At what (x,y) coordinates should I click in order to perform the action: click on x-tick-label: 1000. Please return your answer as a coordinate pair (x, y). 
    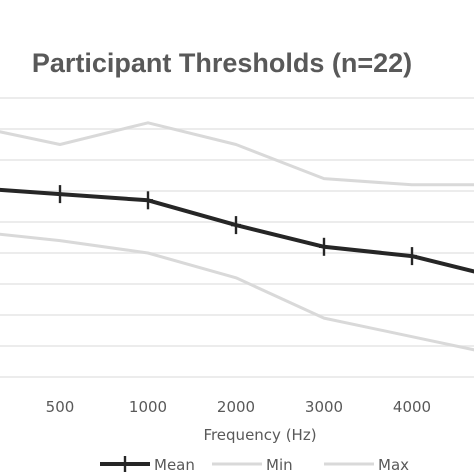
    Looking at the image, I should click on (148, 407).